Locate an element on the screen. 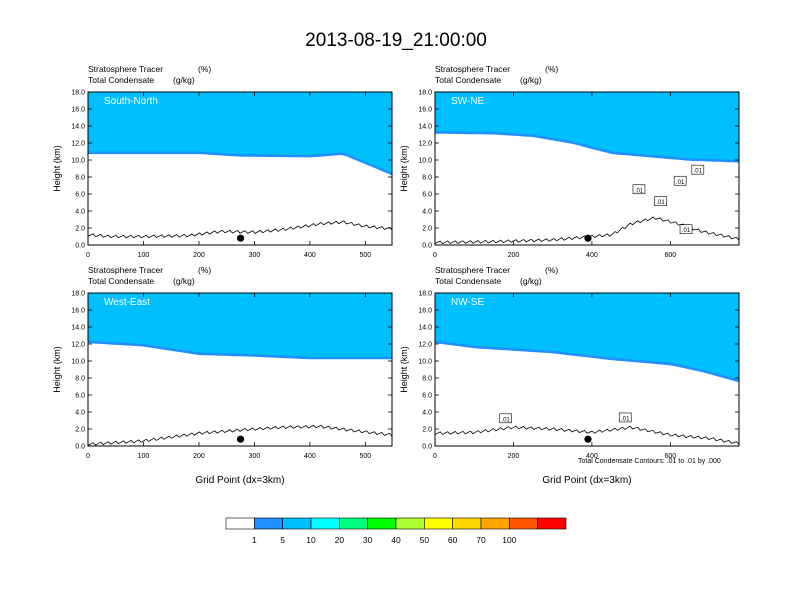  y-axis-label: Height (km) is located at coordinates (404, 369).